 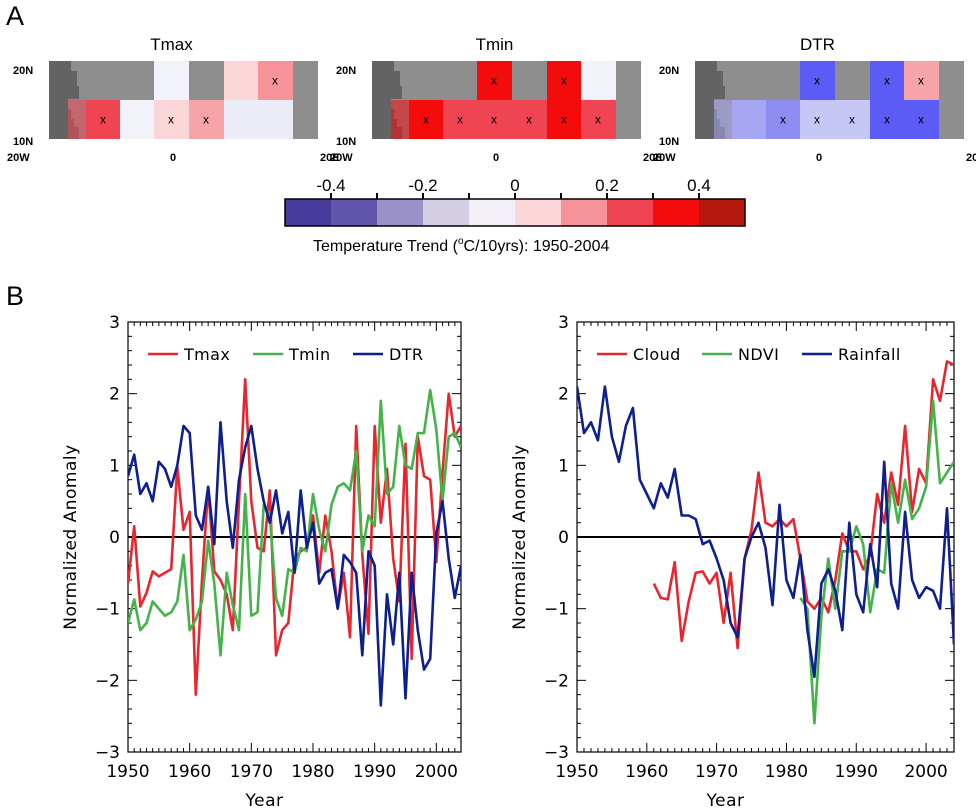 I want to click on legend-label-cloud: Cloud, so click(x=657, y=354).